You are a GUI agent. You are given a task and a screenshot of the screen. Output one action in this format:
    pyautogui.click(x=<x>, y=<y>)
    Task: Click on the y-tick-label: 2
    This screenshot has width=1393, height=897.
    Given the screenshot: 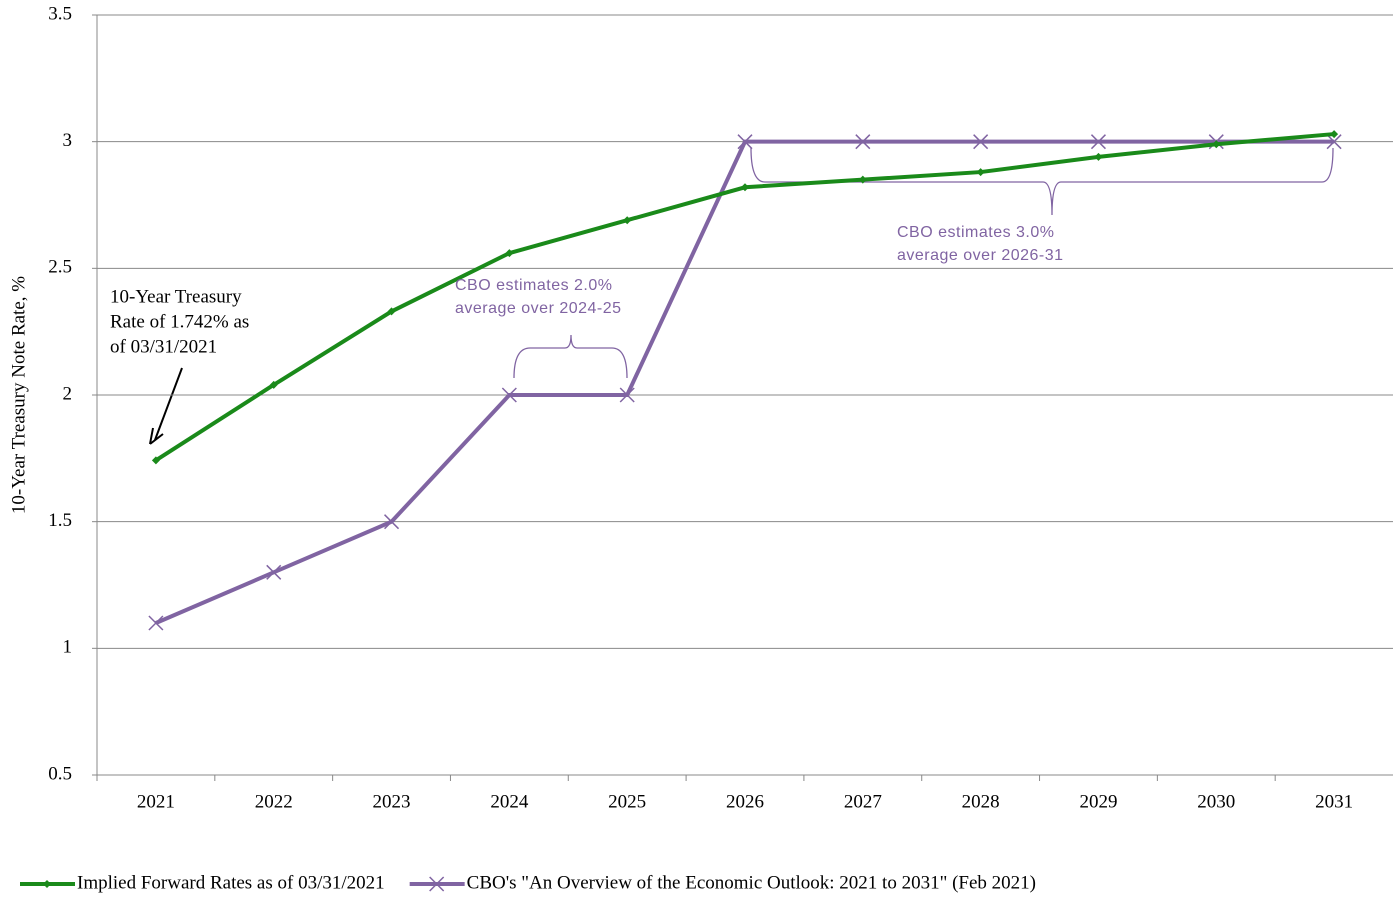 What is the action you would take?
    pyautogui.click(x=68, y=393)
    